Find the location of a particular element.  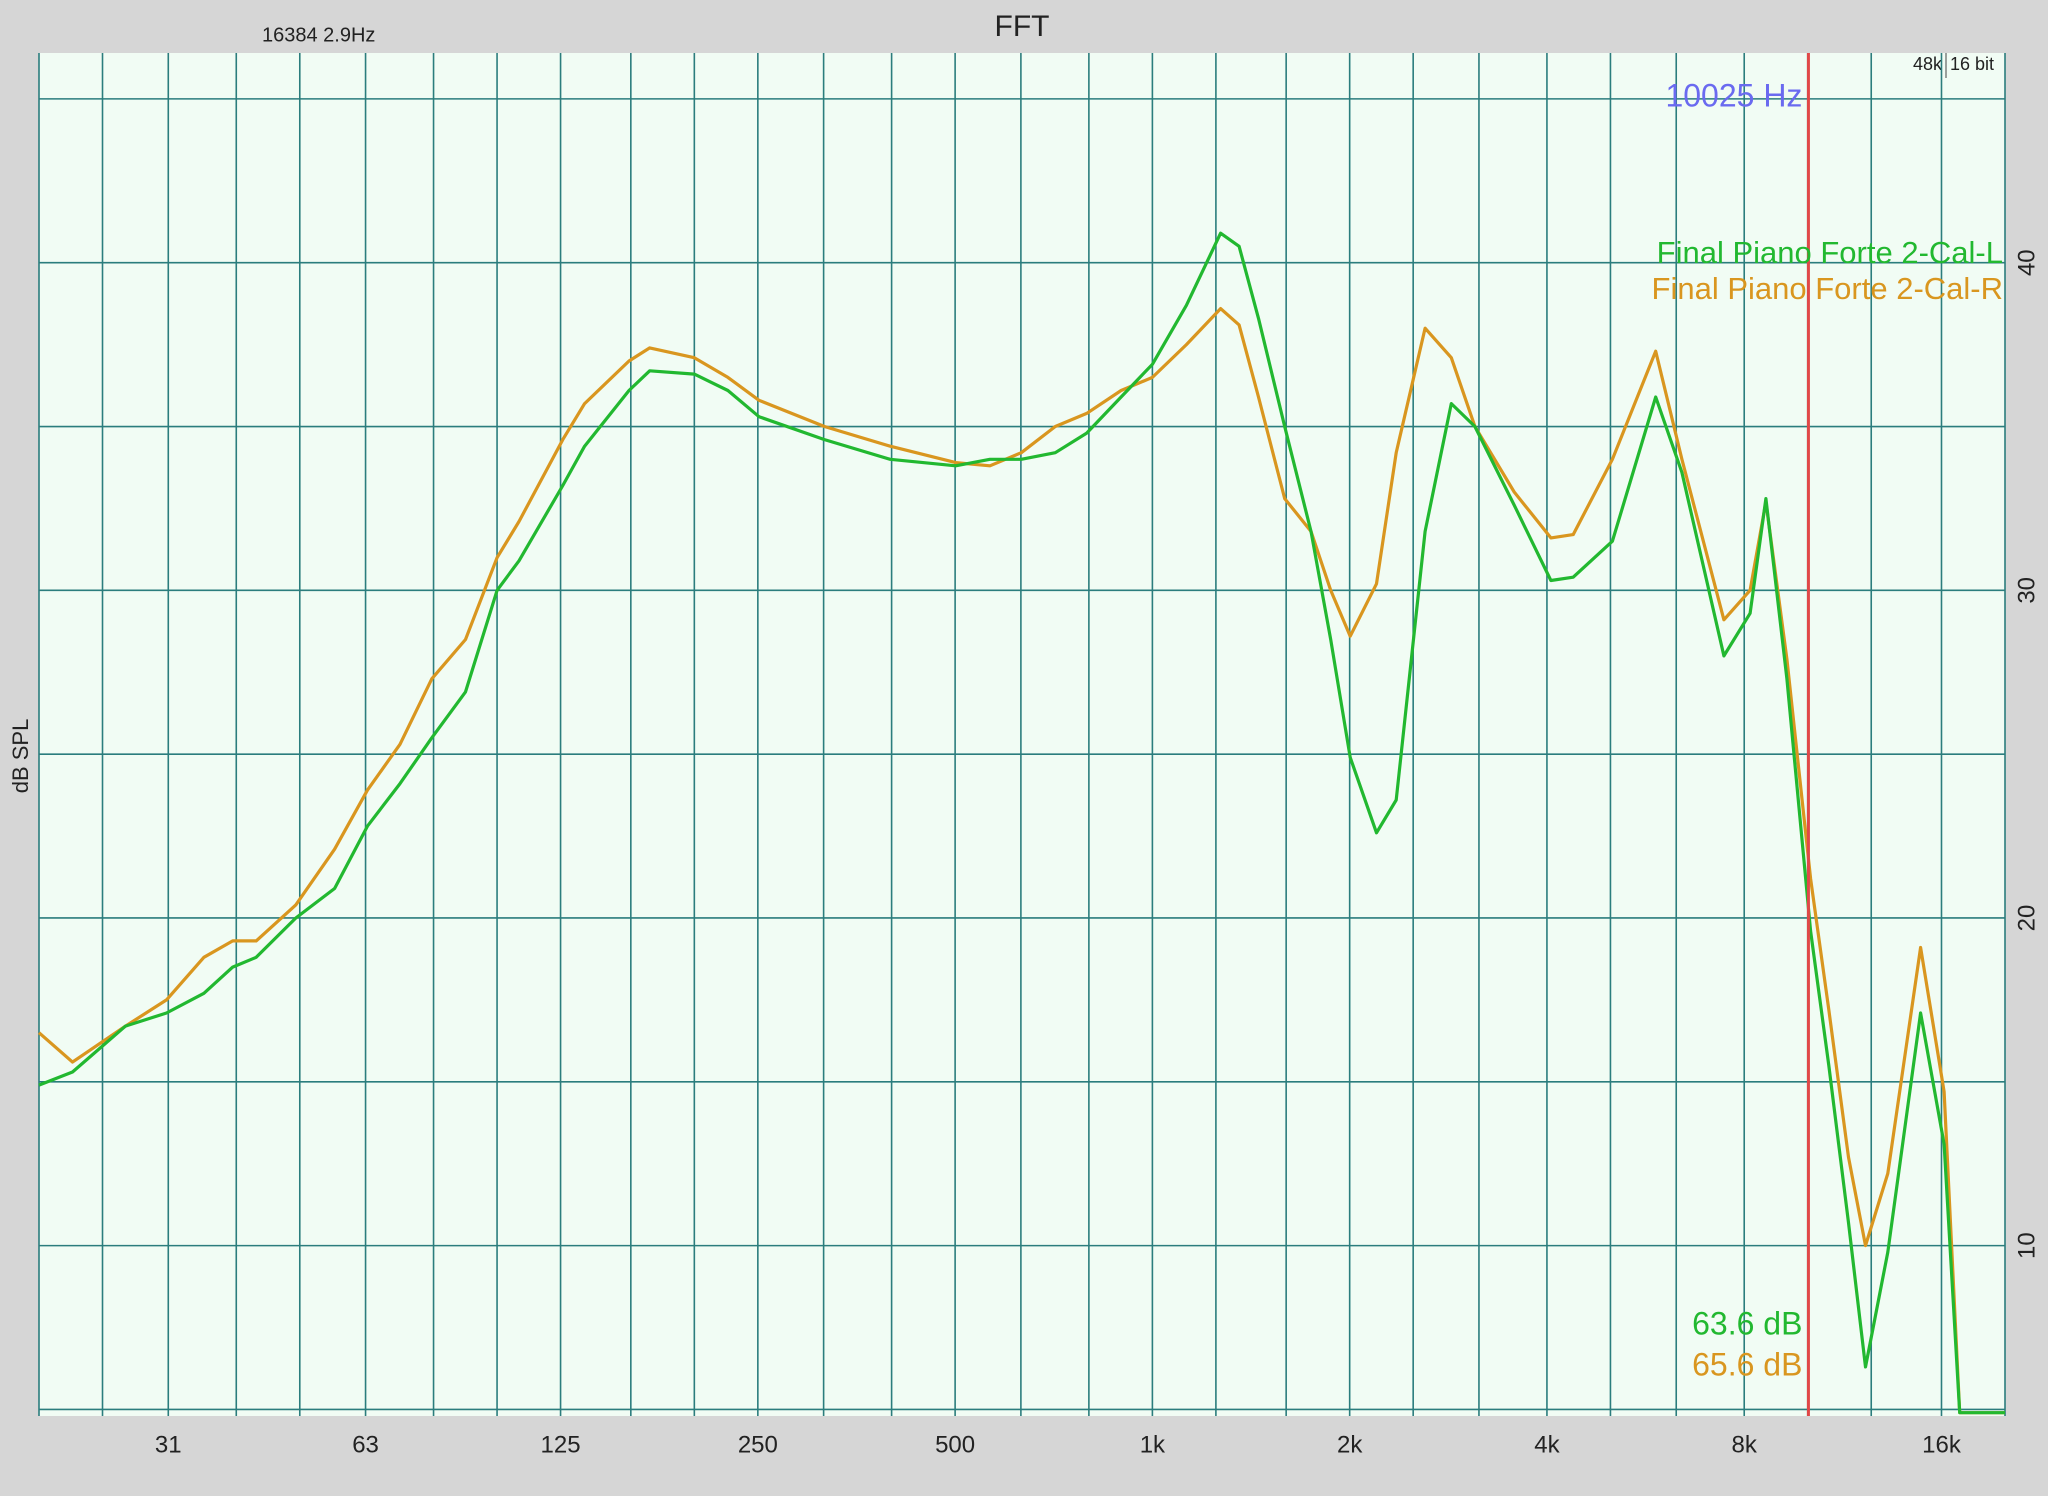

y-tick-label: 30 is located at coordinates (2026, 590).